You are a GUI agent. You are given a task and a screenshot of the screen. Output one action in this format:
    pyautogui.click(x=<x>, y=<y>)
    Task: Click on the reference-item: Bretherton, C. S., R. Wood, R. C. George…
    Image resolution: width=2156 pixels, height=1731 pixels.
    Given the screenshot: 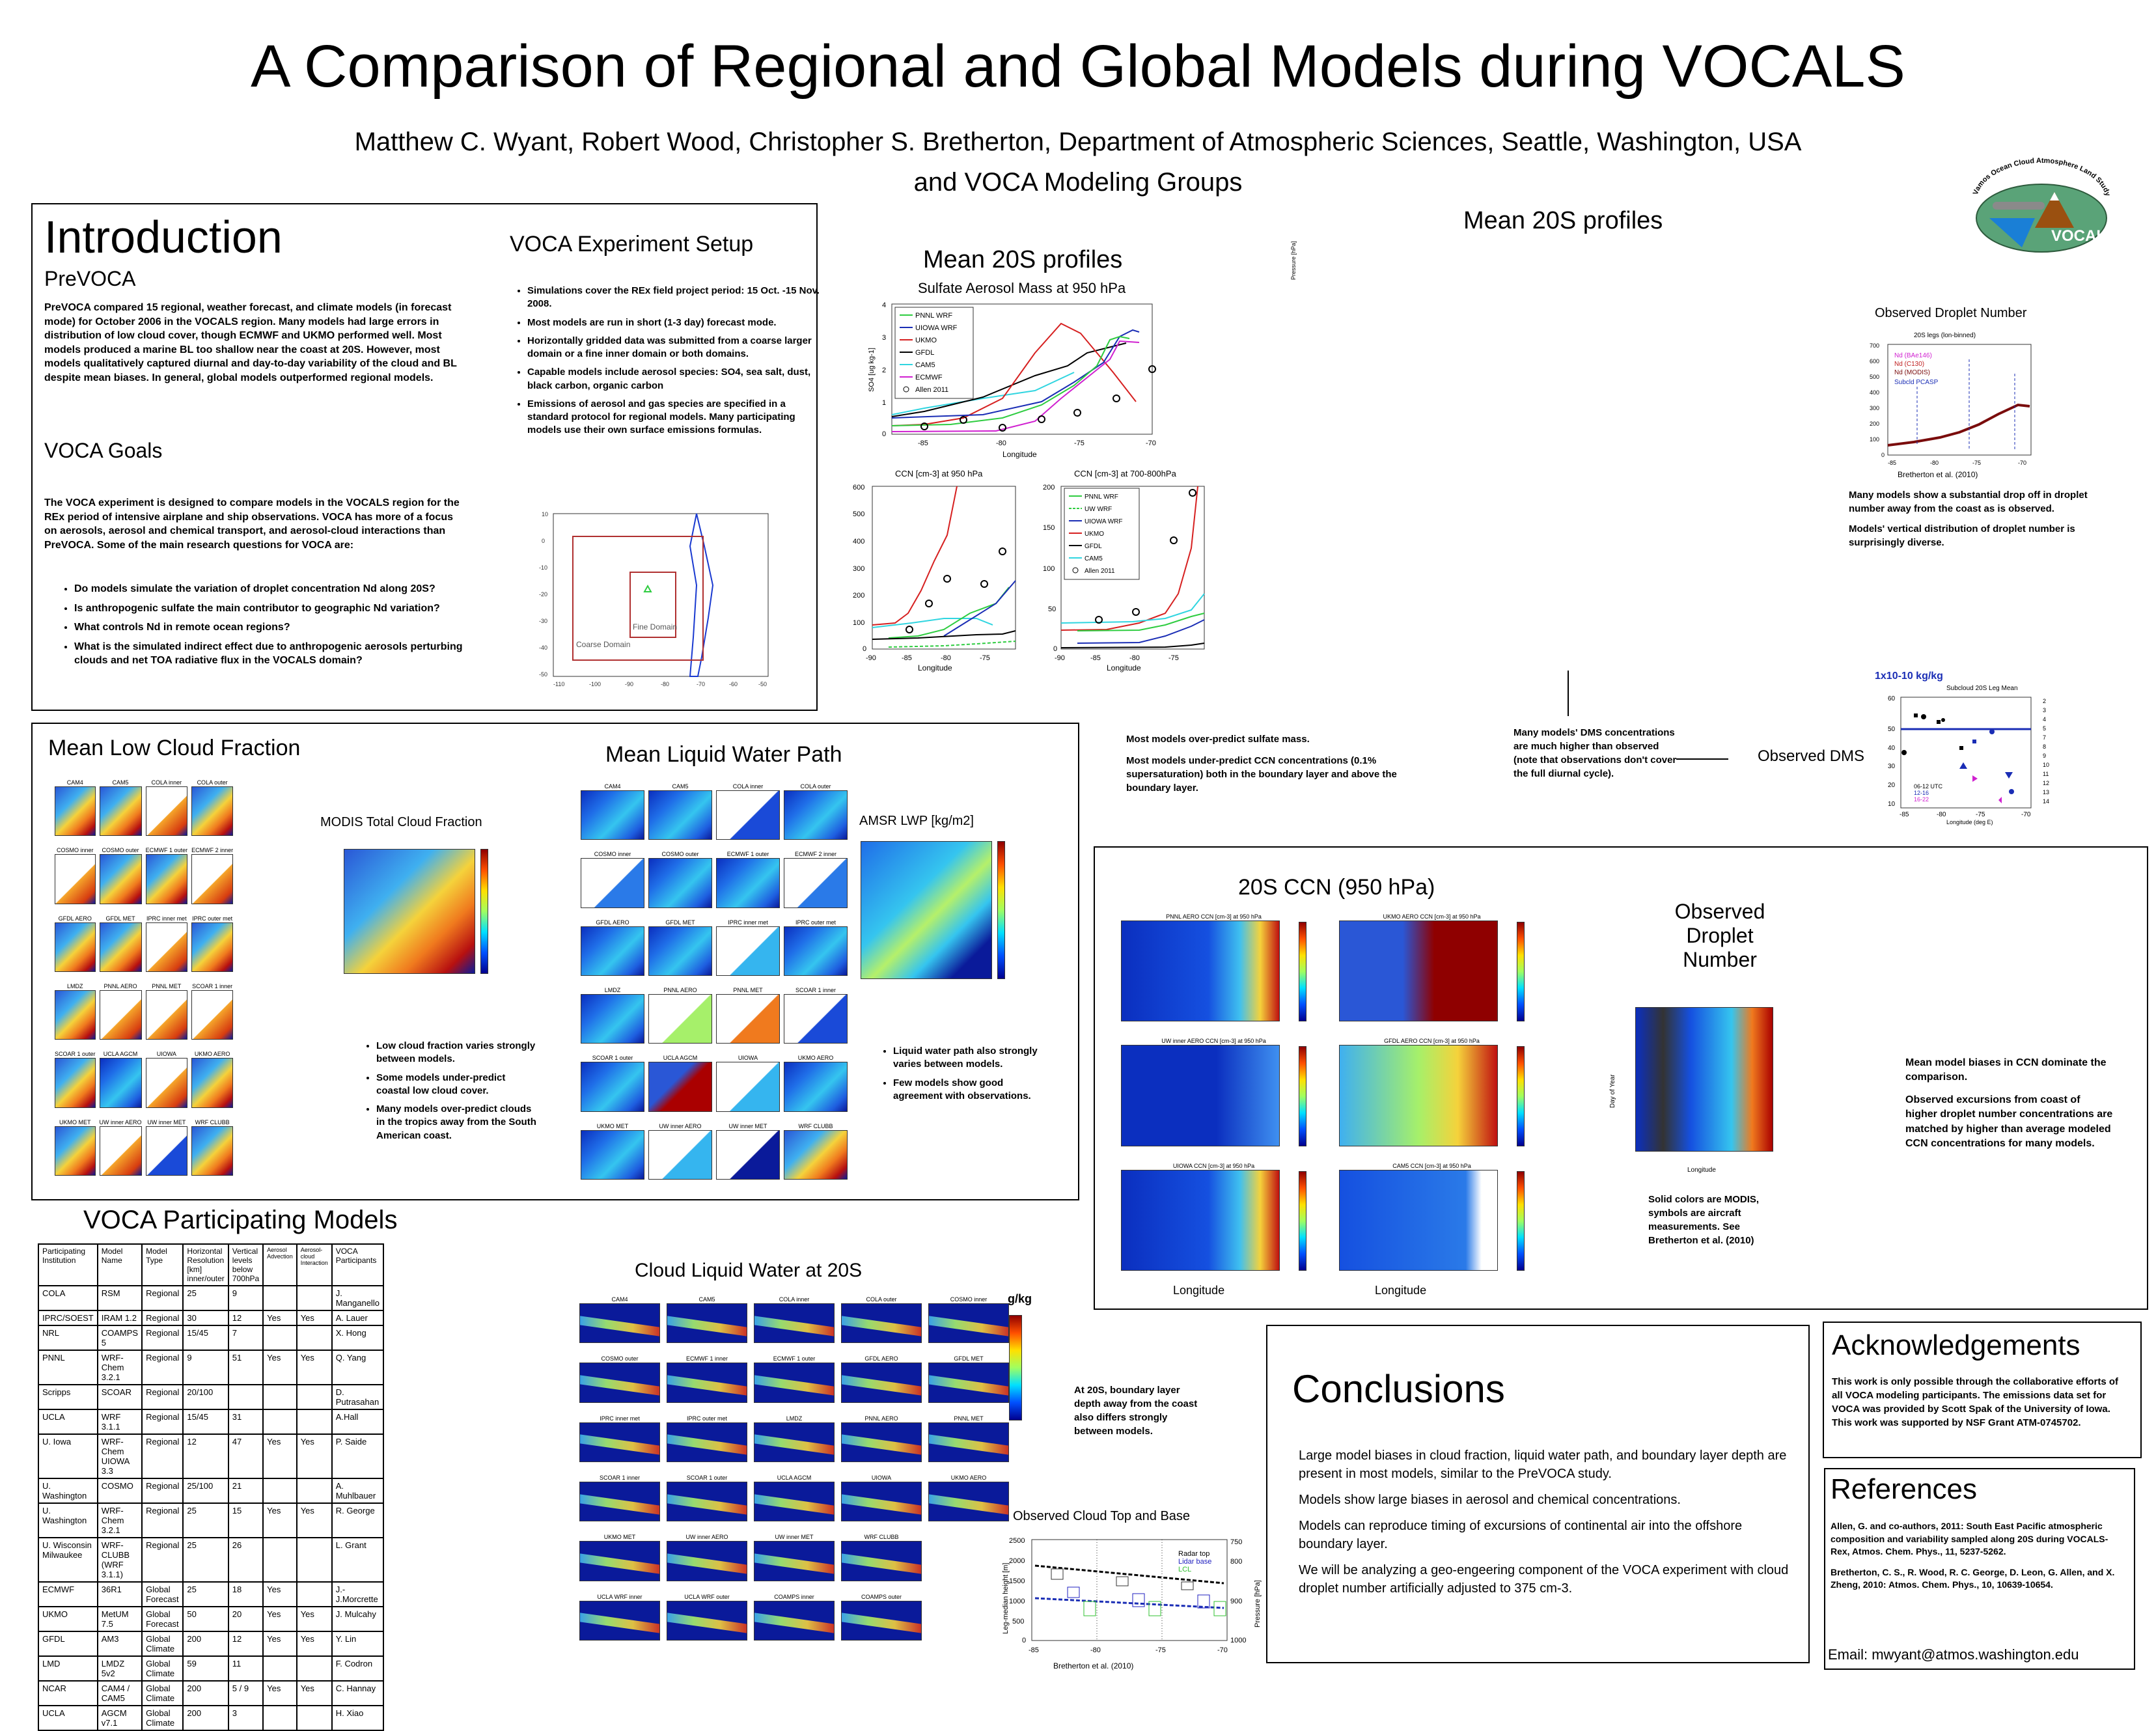 What is the action you would take?
    pyautogui.click(x=1973, y=1578)
    